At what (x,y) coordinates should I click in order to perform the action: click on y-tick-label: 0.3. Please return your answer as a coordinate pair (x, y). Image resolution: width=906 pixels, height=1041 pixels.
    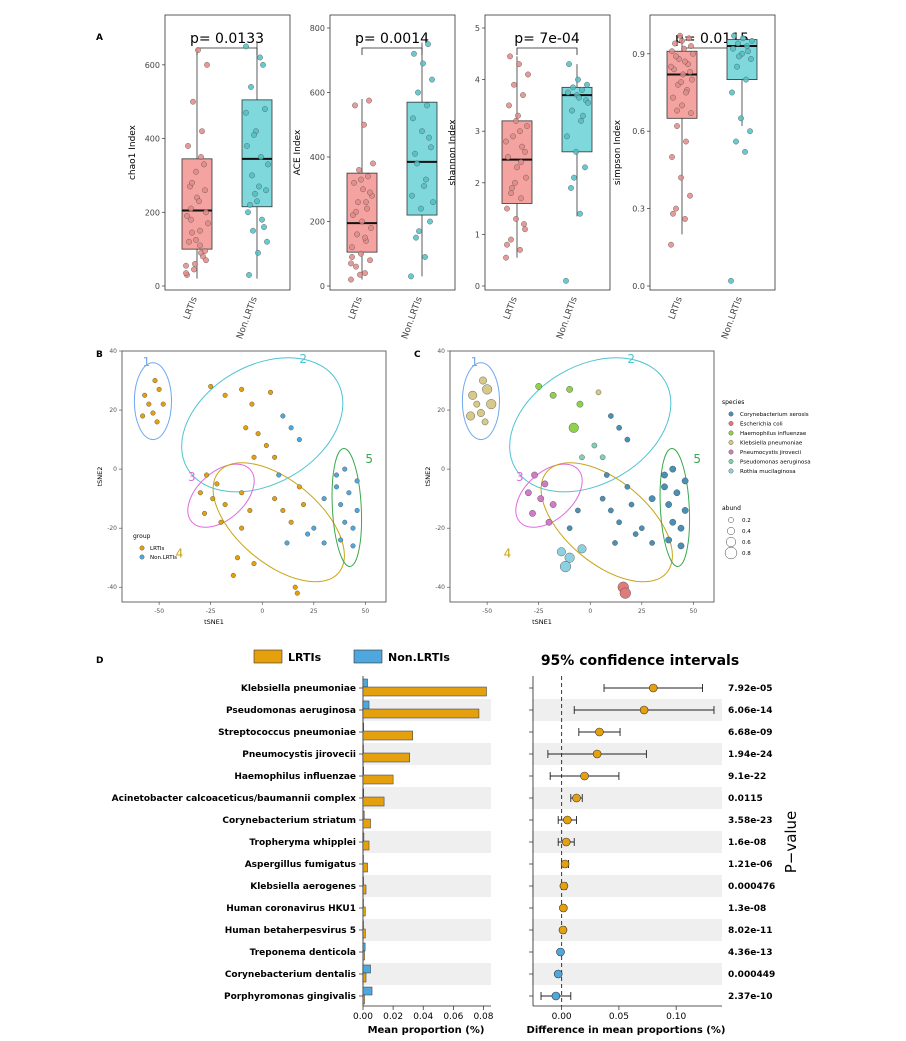
    Looking at the image, I should click on (638, 209).